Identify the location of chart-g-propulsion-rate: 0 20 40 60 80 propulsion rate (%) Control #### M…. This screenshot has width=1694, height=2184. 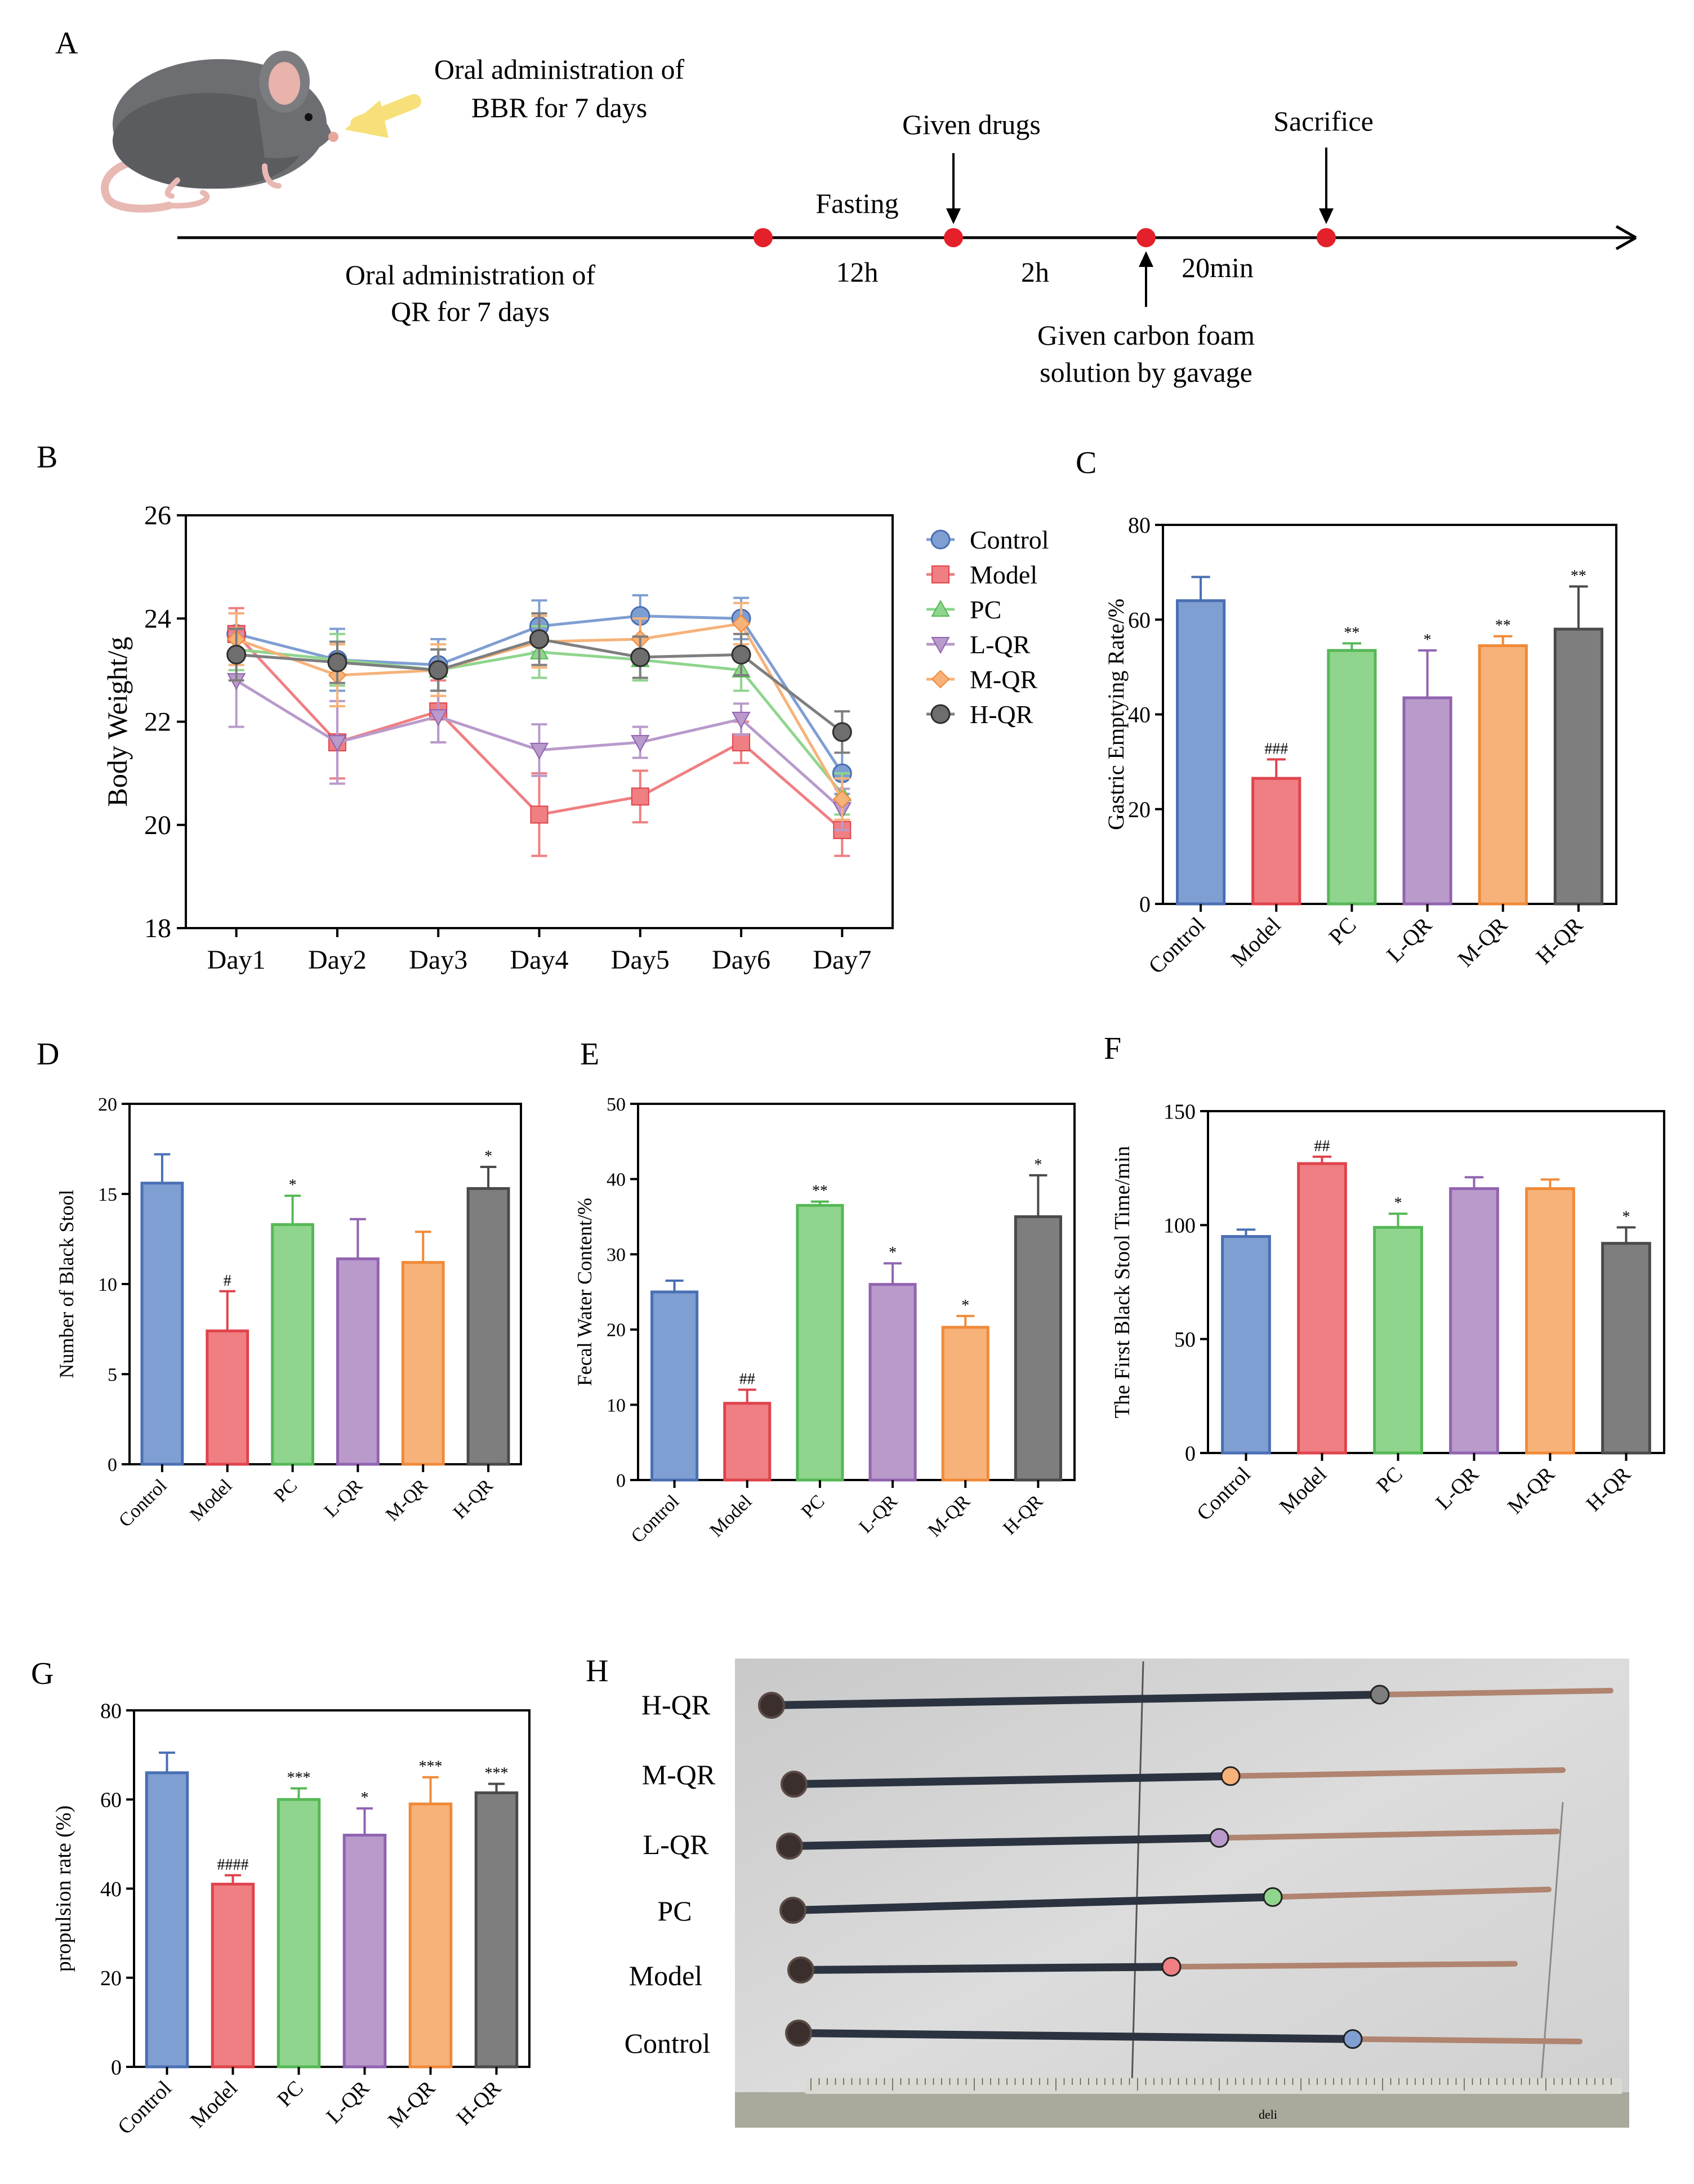
(291, 1919).